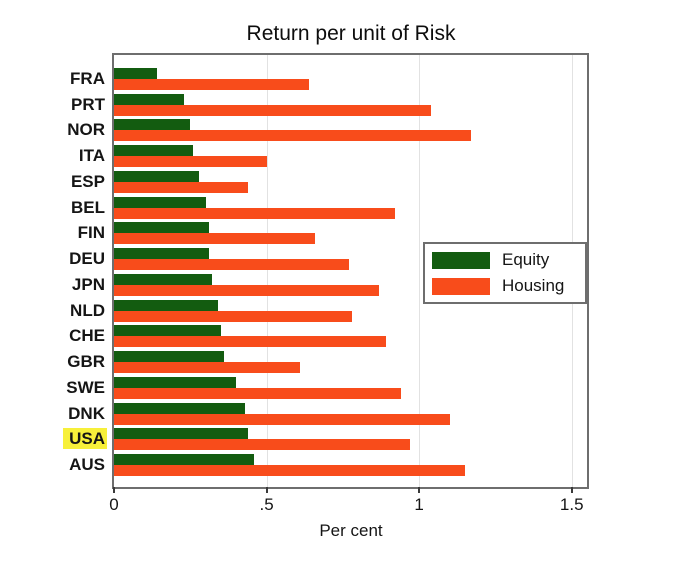  I want to click on category-label-gbr: GBR, so click(86, 362).